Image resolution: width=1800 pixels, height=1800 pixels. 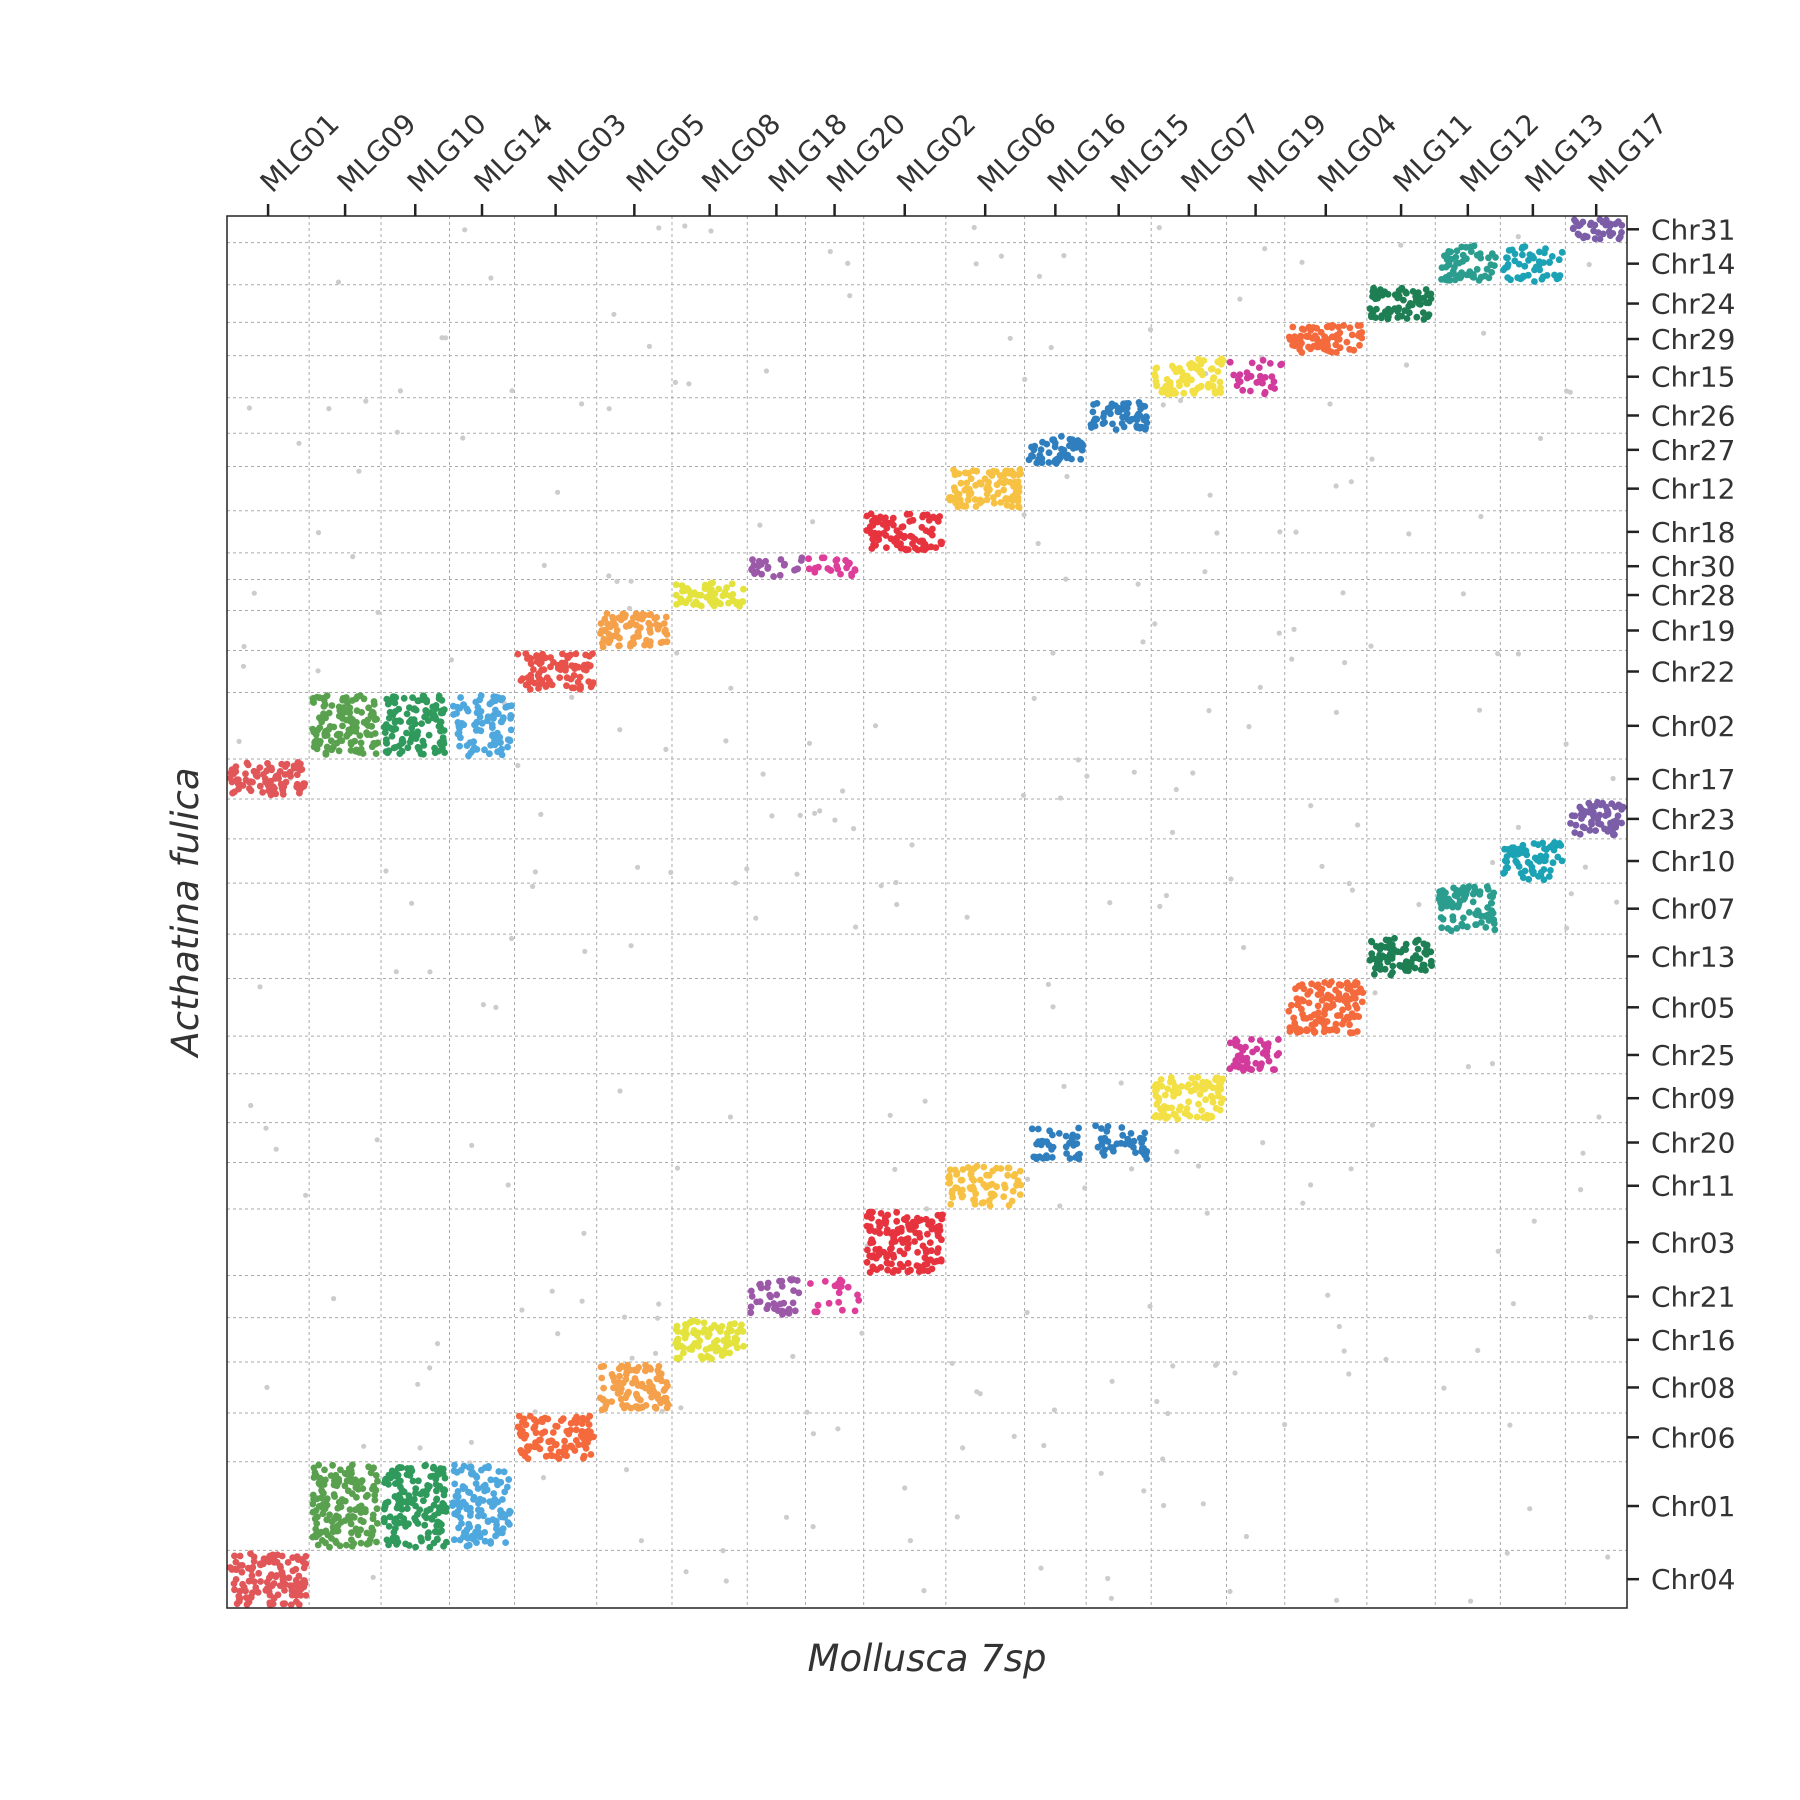 I want to click on y-tick-label: Chr28, so click(x=1693, y=595).